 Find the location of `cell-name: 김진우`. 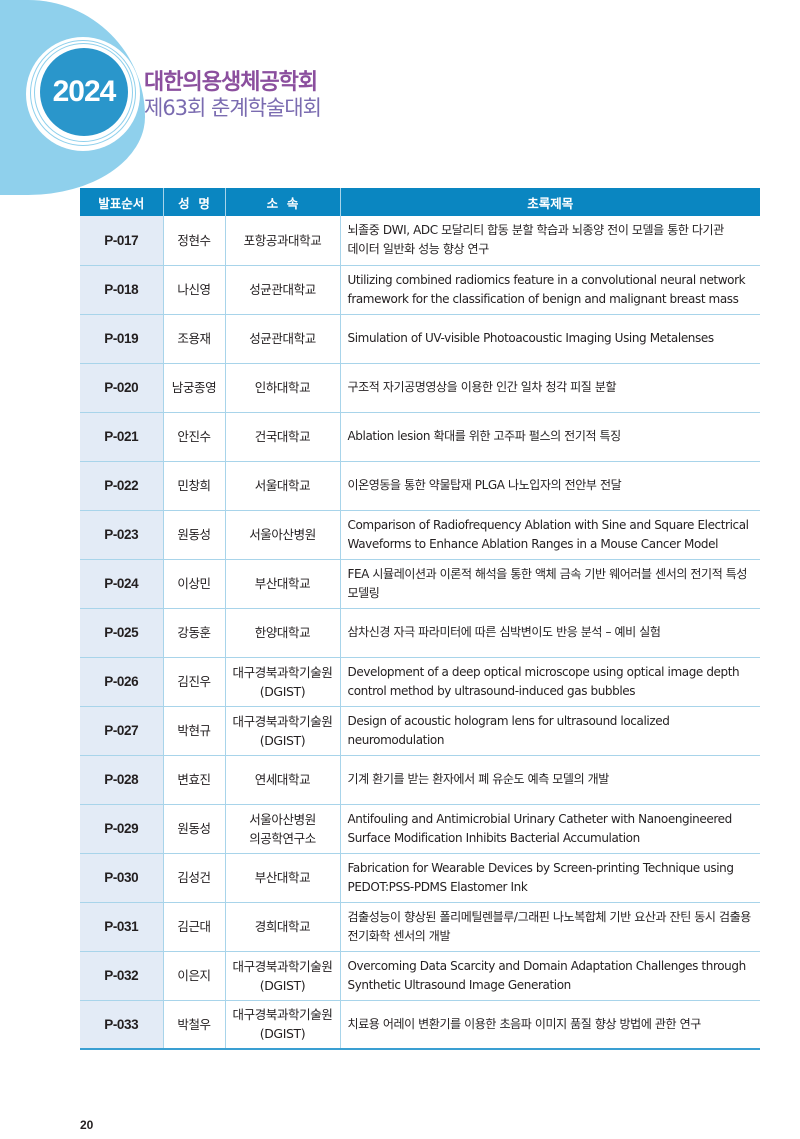

cell-name: 김진우 is located at coordinates (194, 682).